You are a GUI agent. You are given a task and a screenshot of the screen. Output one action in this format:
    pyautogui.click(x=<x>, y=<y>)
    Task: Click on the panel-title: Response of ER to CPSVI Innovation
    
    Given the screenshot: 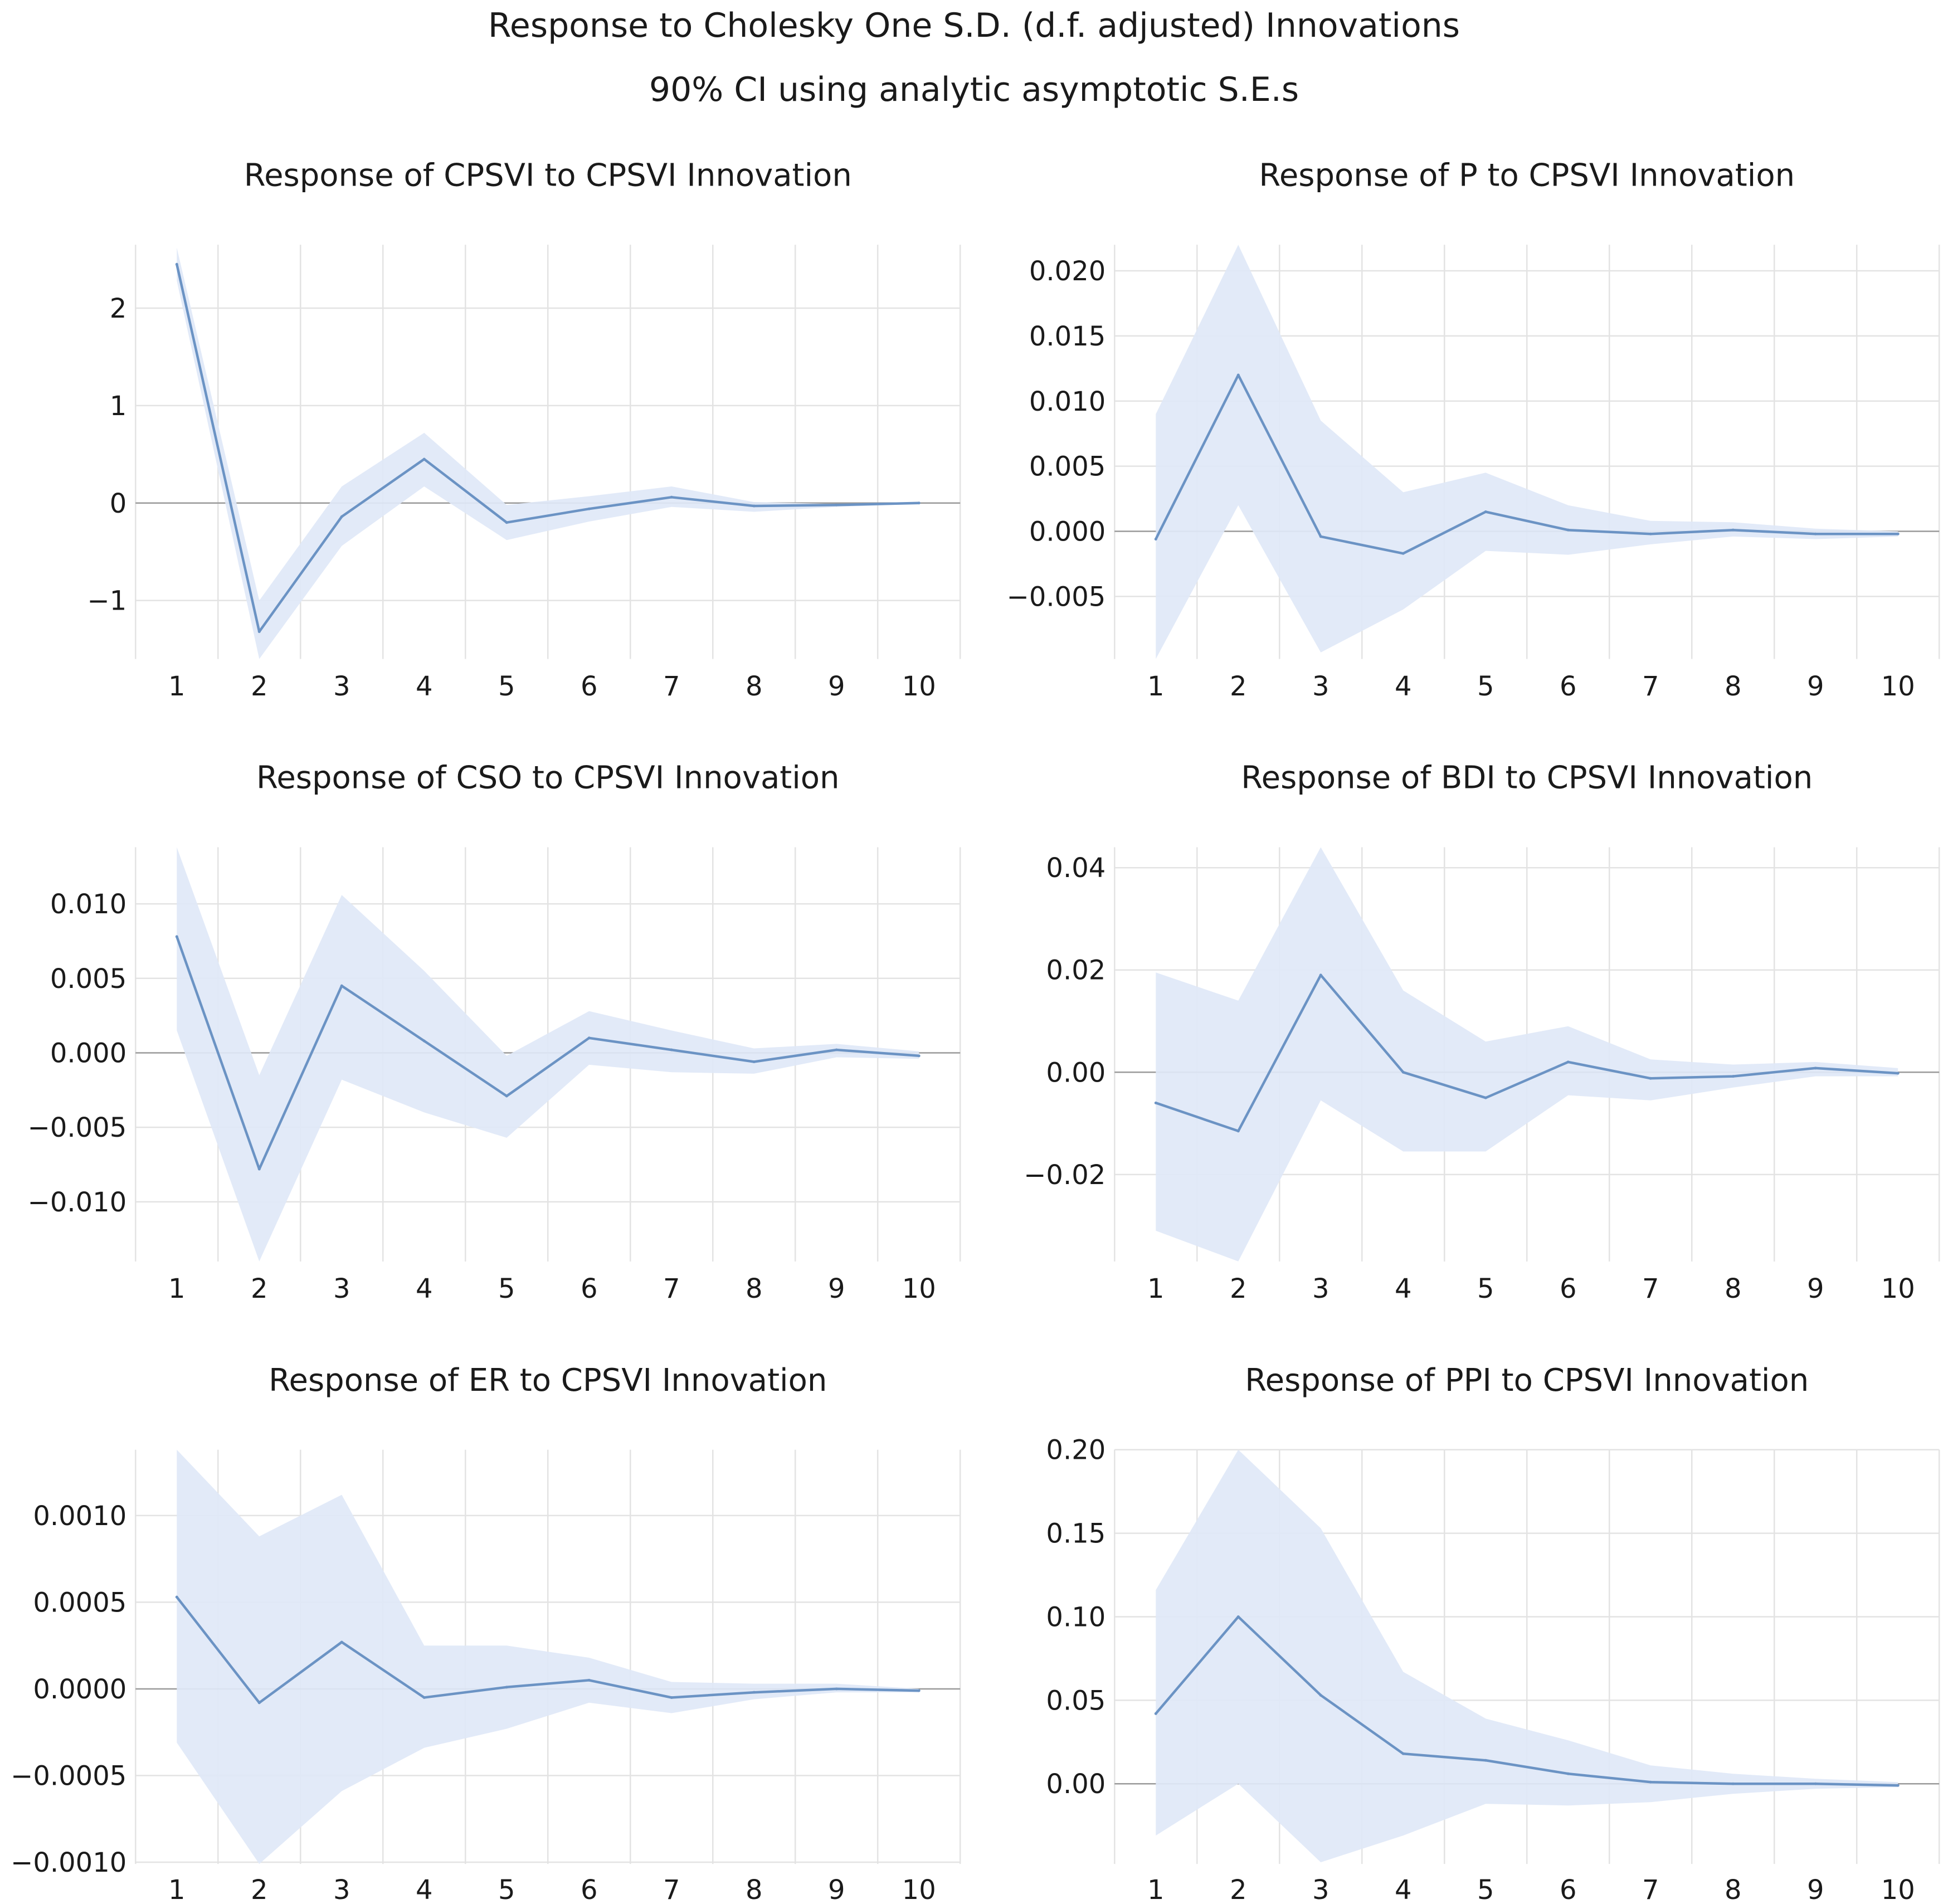 What is the action you would take?
    pyautogui.click(x=548, y=1380)
    